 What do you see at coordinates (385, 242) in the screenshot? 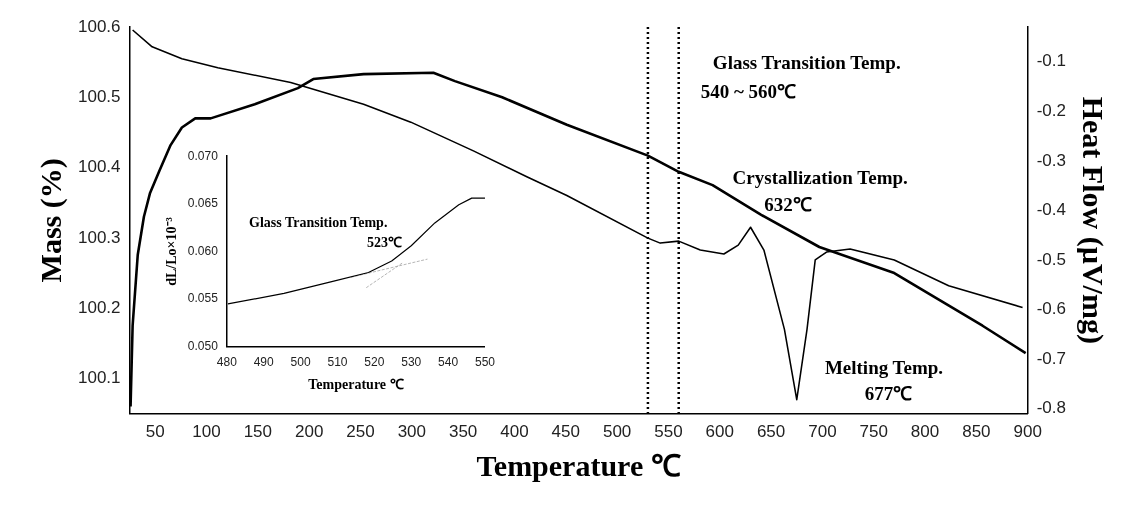
I see `annotation: 523℃` at bounding box center [385, 242].